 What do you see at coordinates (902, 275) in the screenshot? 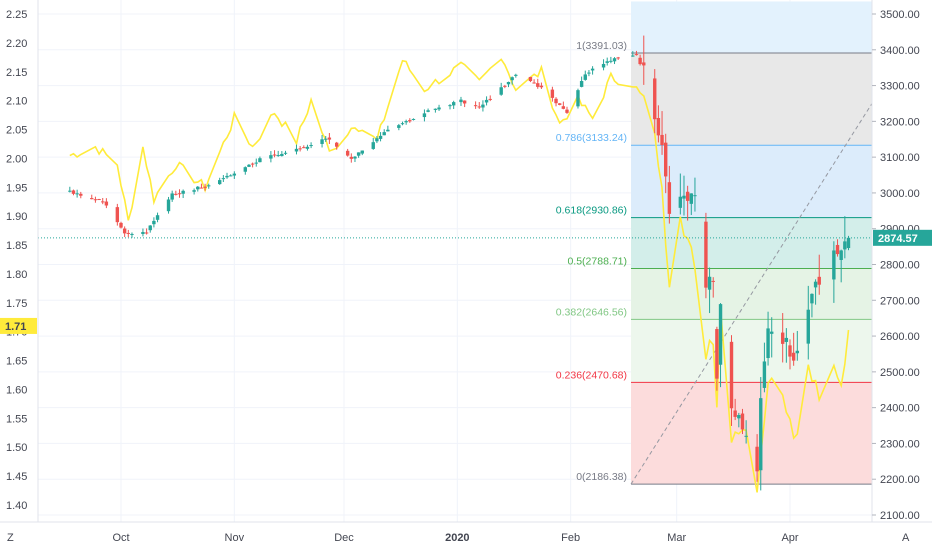
I see `right-axis-panel` at bounding box center [902, 275].